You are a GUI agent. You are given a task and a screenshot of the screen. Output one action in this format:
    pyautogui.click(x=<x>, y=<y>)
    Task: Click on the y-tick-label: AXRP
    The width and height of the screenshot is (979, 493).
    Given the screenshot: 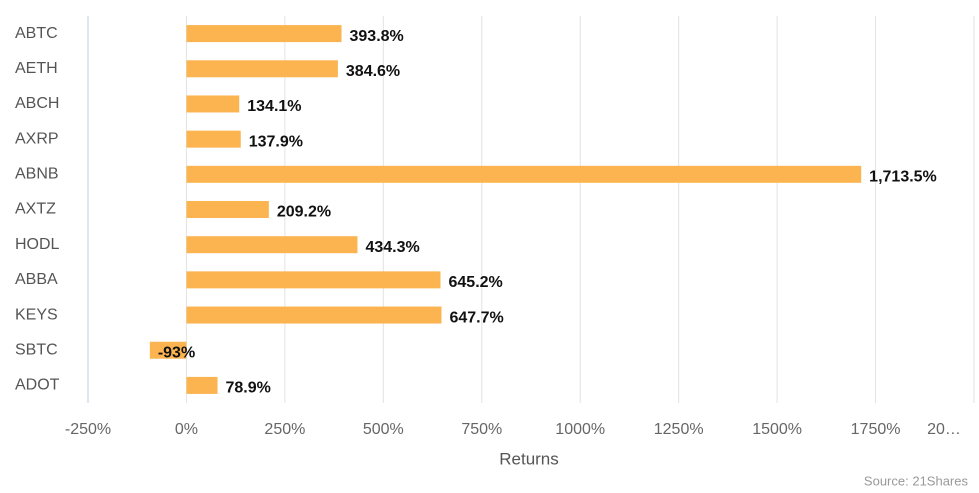 What is the action you would take?
    pyautogui.click(x=37, y=138)
    